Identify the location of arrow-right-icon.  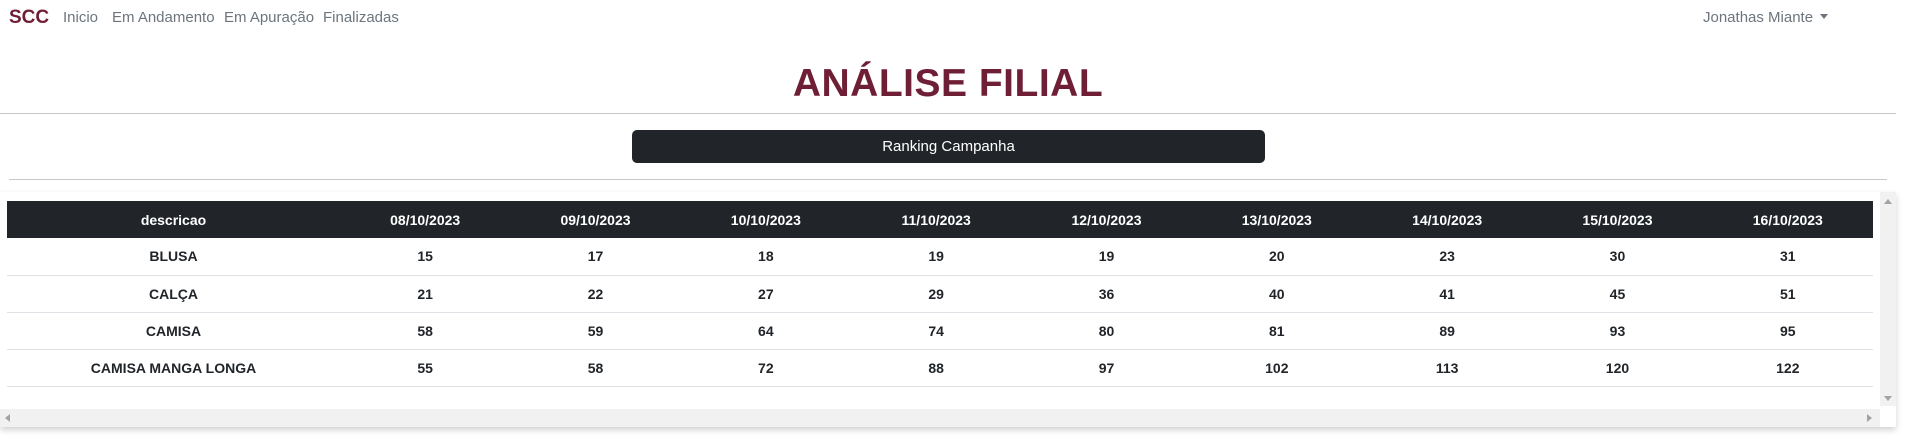
(1869, 418).